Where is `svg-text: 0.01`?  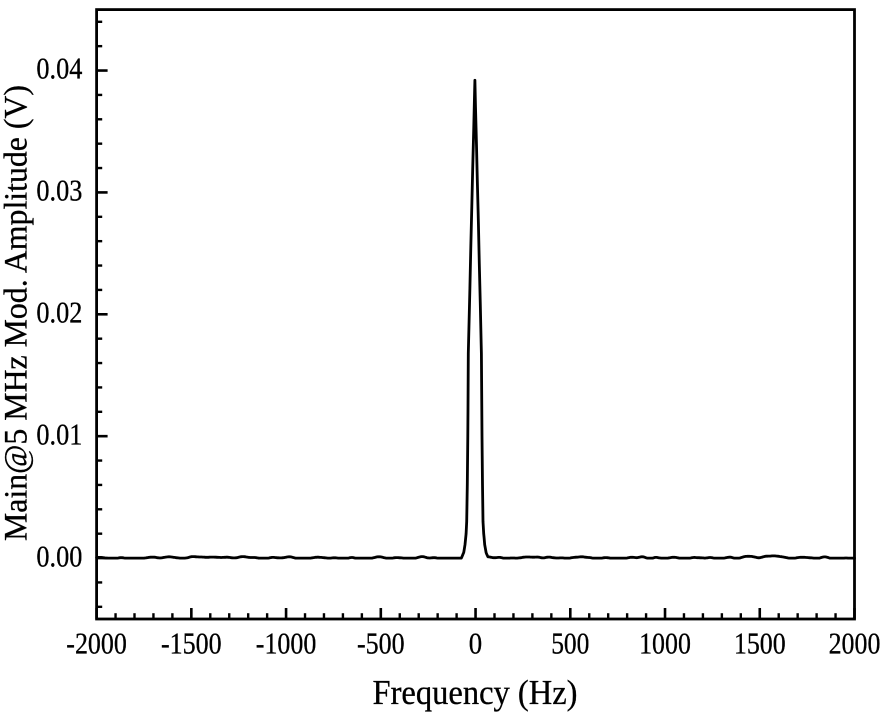 svg-text: 0.01 is located at coordinates (59, 434).